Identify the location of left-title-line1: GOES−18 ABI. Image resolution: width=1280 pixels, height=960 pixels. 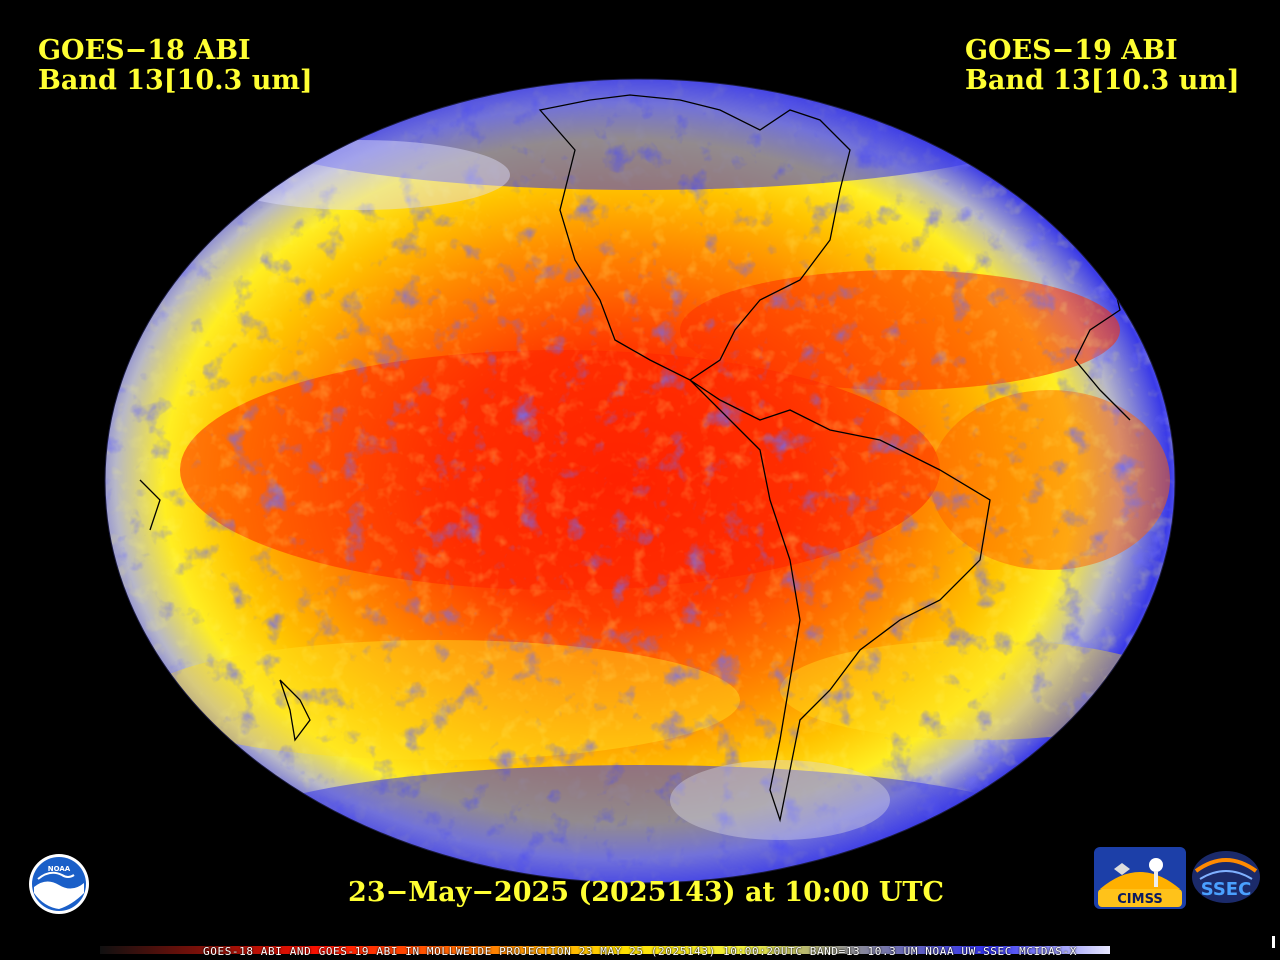
(144, 50).